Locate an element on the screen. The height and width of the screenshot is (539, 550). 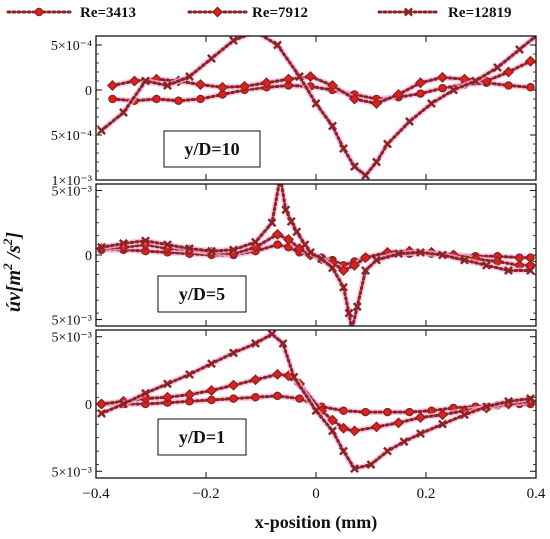
legend-item-re-7912: Re=7912 is located at coordinates (247, 13).